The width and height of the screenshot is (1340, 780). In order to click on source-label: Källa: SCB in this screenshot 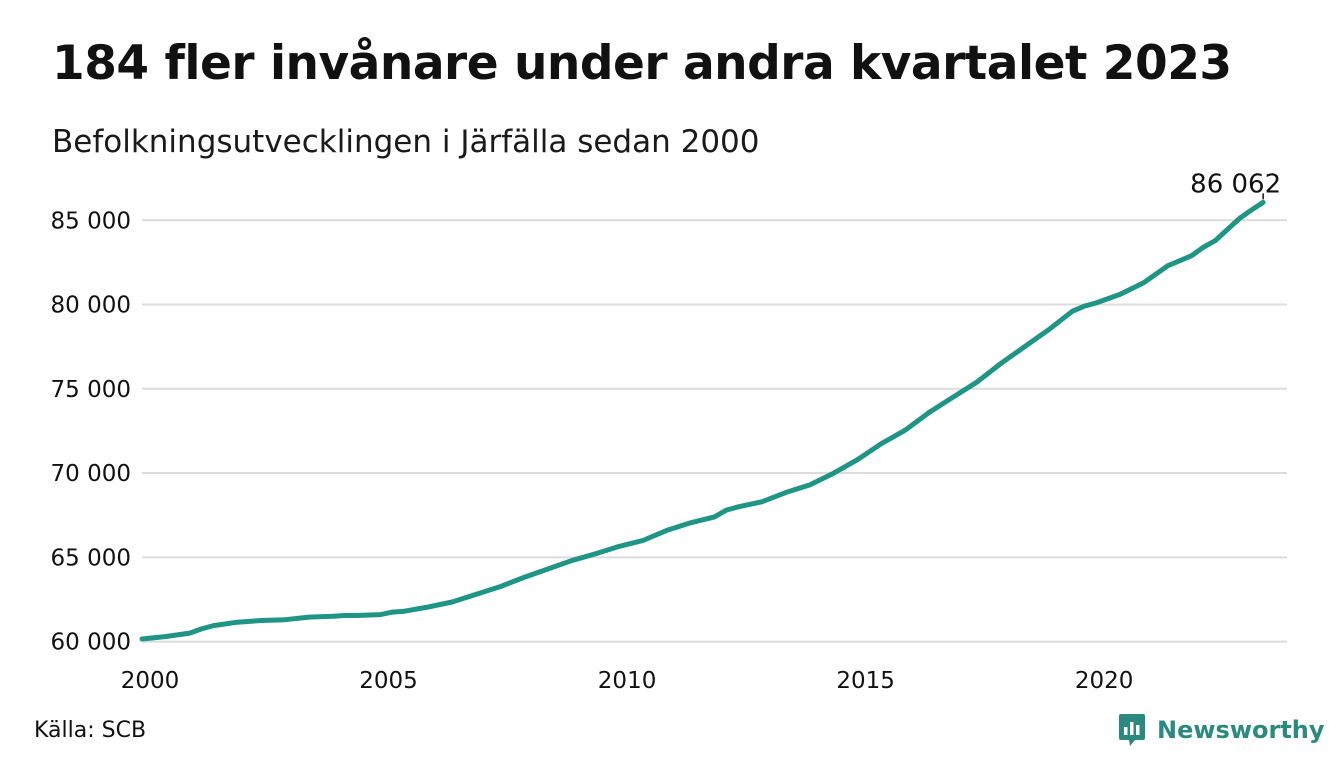, I will do `click(90, 730)`.